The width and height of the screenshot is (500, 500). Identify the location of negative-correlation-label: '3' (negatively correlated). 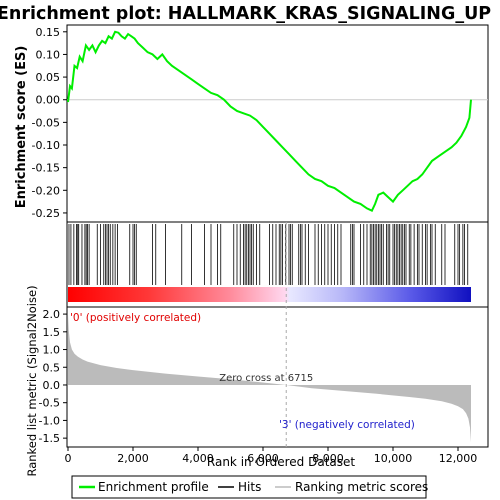
(347, 425).